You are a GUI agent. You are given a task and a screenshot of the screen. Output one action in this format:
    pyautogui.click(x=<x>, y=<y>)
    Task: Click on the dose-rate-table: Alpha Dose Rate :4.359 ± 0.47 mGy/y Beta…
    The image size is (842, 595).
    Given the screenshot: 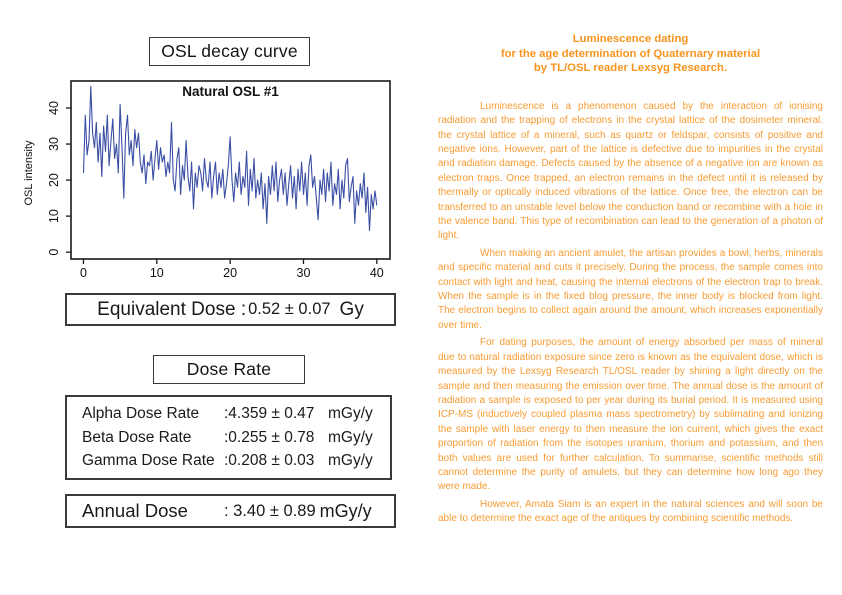 What is the action you would take?
    pyautogui.click(x=228, y=437)
    